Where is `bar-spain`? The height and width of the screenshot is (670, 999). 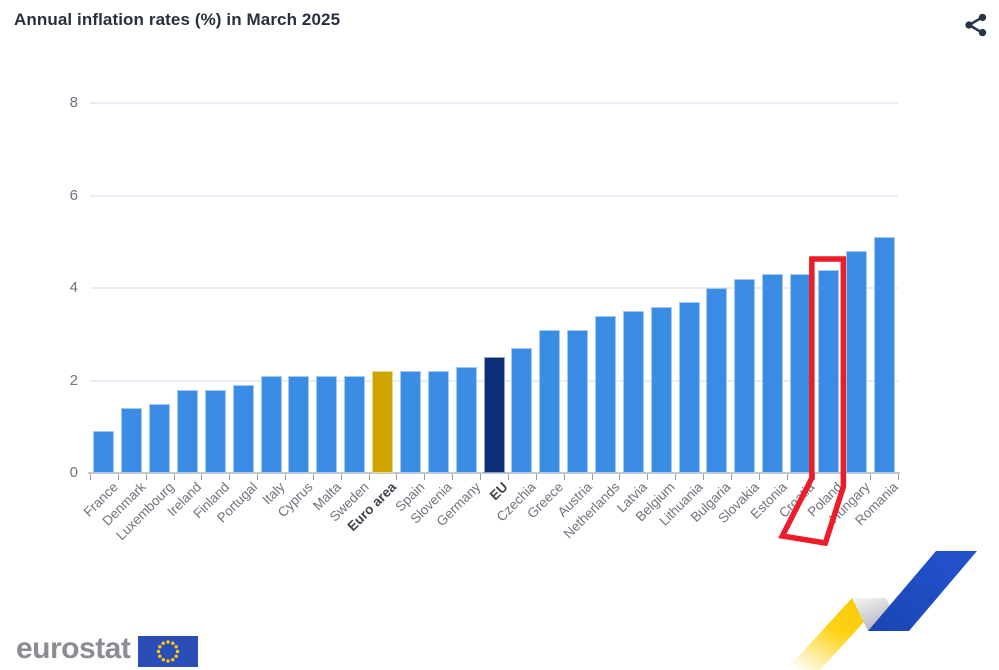
bar-spain is located at coordinates (410, 422).